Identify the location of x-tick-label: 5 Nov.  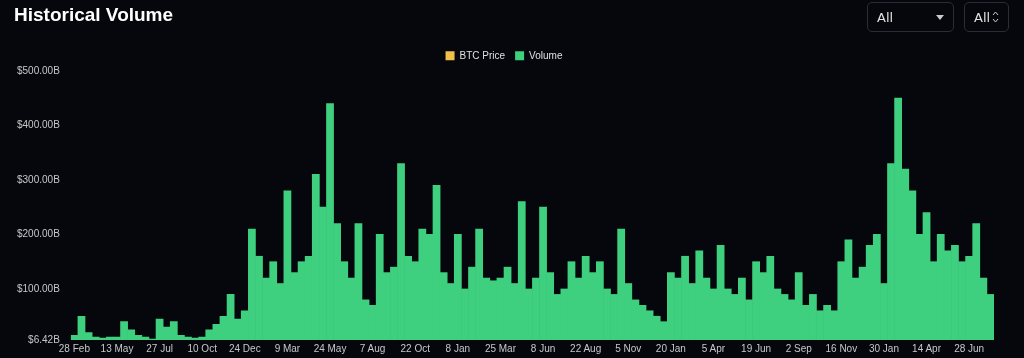
(628, 348).